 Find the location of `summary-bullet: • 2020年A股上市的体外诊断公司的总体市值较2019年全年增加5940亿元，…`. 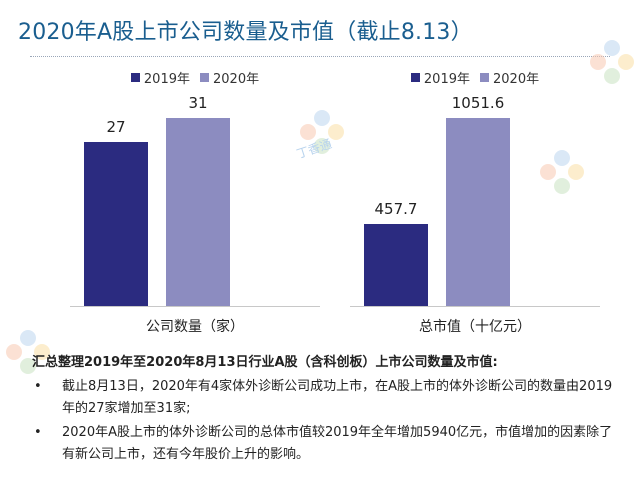

summary-bullet: • 2020年A股上市的体外诊断公司的总体市值较2019年全年增加5940亿元，… is located at coordinates (327, 444).